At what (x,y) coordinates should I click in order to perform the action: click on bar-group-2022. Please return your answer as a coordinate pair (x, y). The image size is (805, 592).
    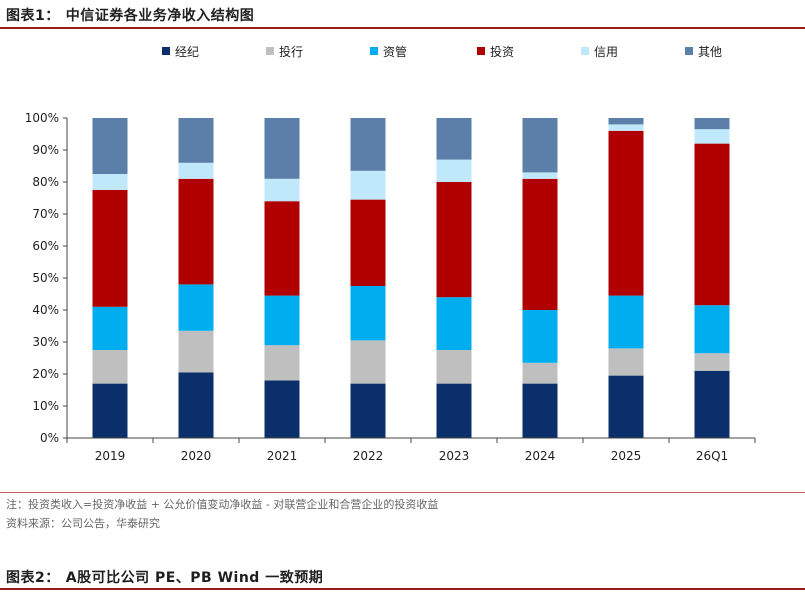
    Looking at the image, I should click on (368, 278).